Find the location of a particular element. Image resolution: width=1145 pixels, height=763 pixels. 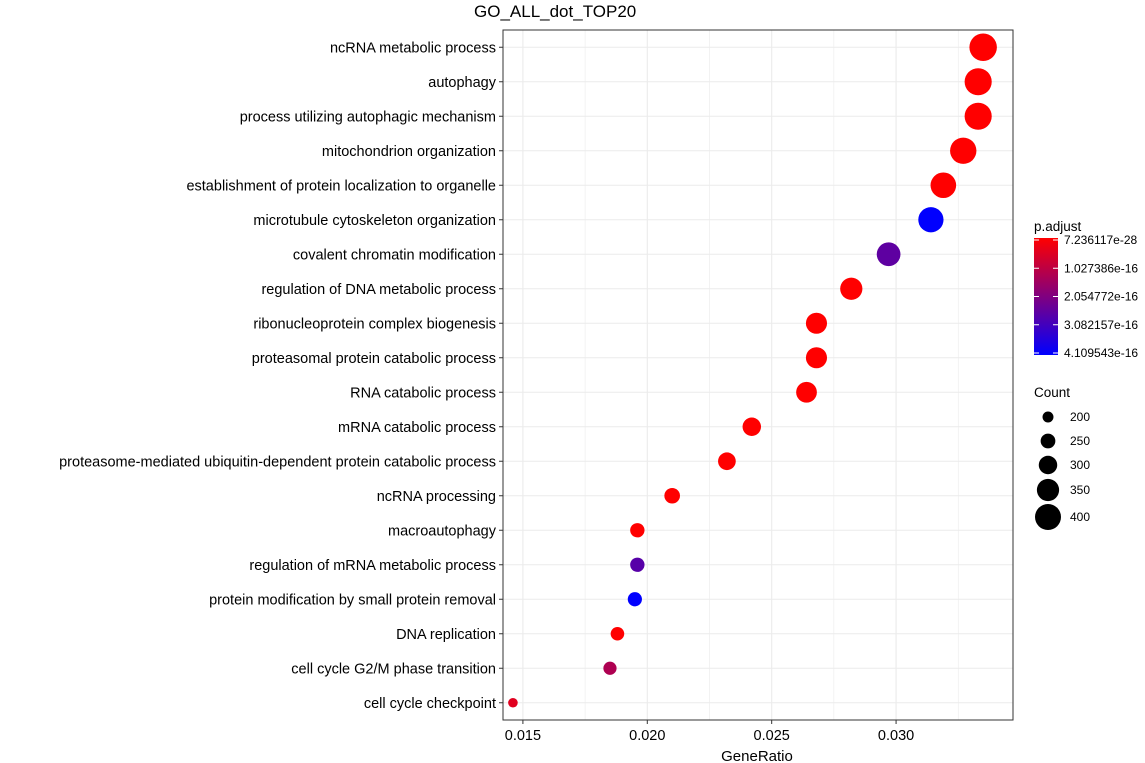

colorbar-label: 2.054772e-16 is located at coordinates (1101, 297).